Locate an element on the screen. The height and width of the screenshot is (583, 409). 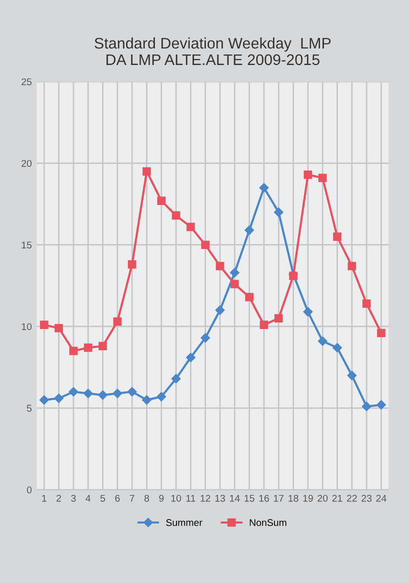
x-tick-label: 13 is located at coordinates (220, 498).